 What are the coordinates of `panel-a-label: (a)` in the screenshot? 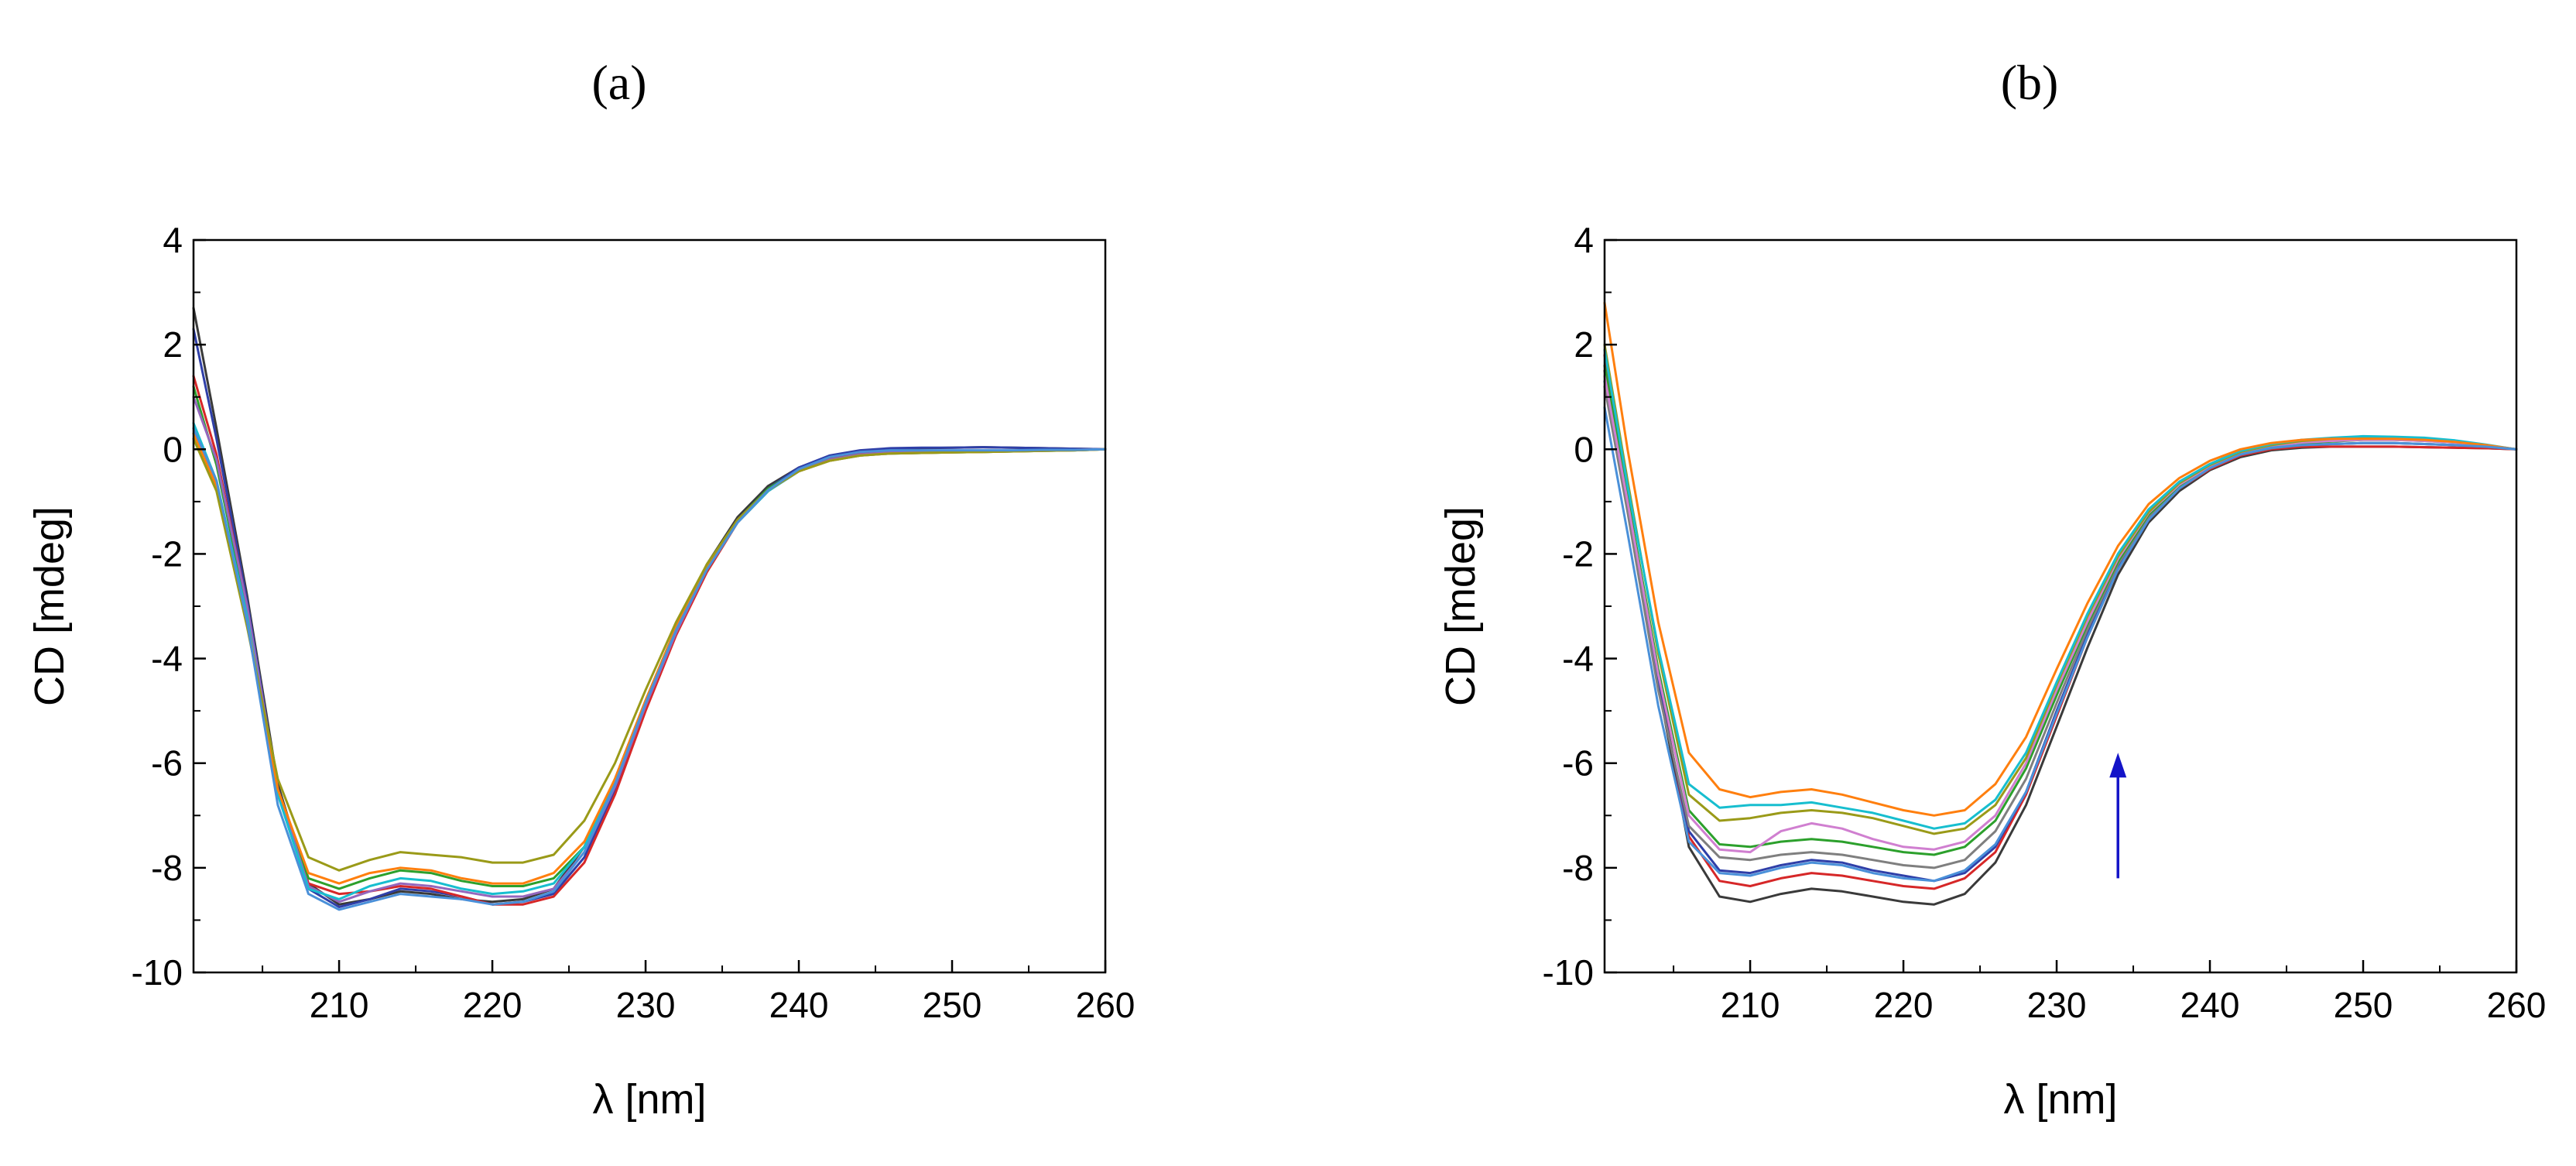 It's located at (618, 82).